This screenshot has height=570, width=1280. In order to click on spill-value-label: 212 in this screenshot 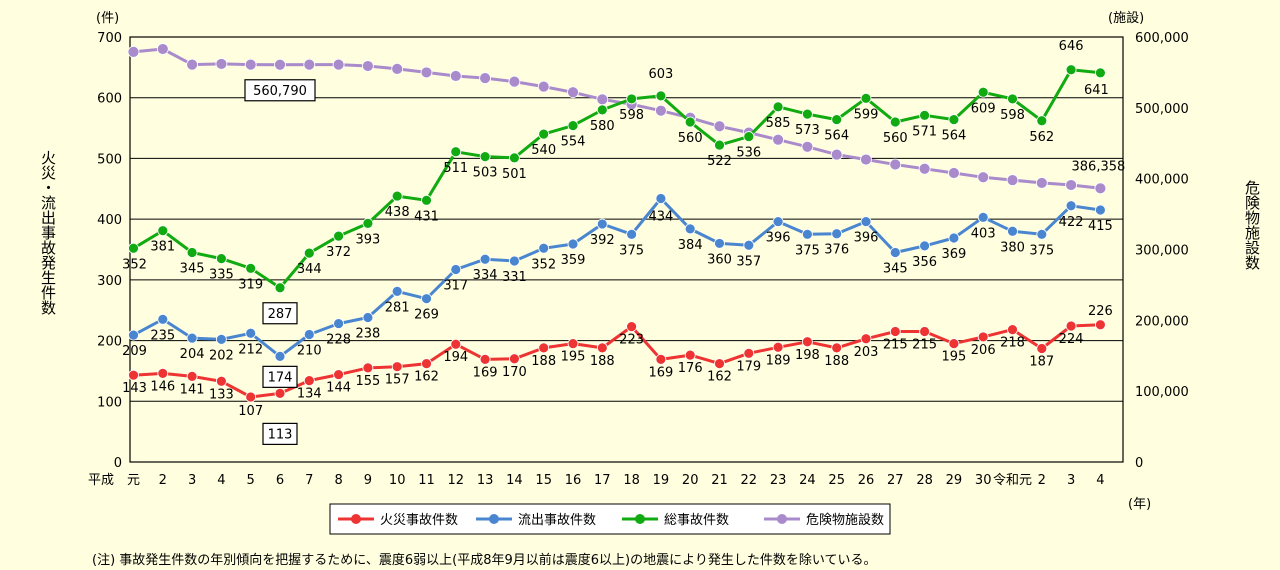, I will do `click(250, 349)`.